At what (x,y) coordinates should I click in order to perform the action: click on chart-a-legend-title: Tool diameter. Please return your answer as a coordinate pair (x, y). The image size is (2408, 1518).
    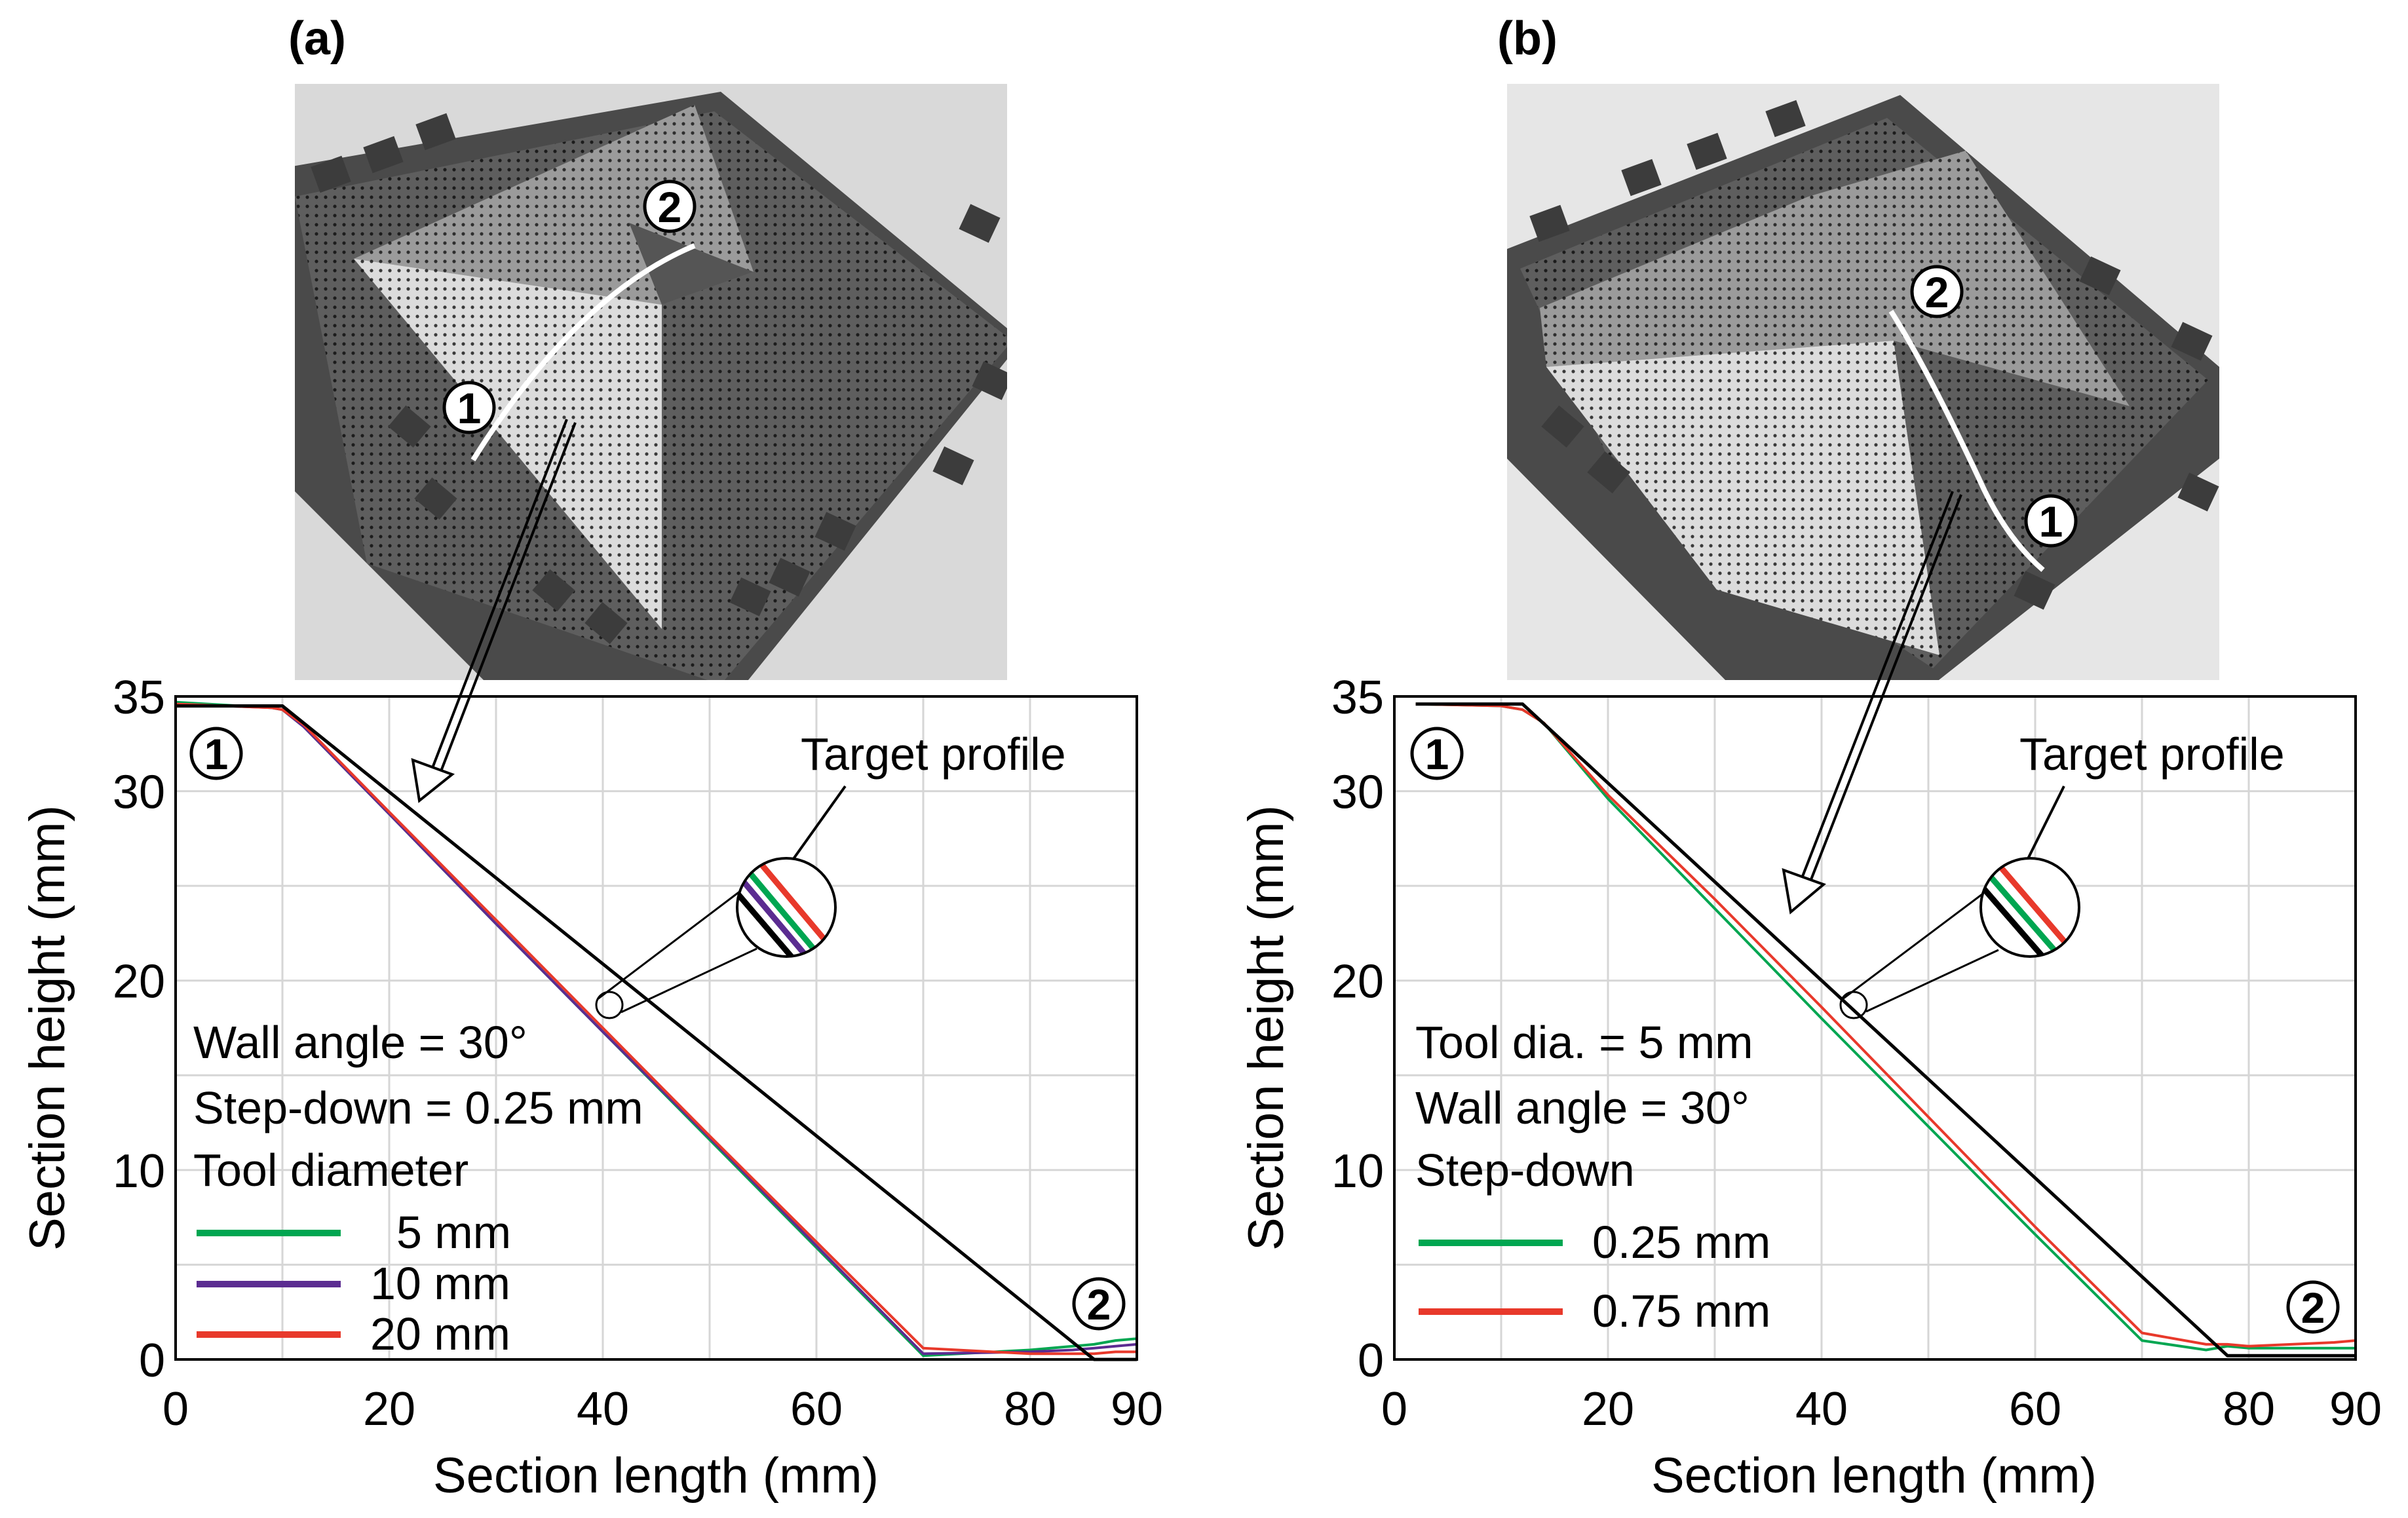
    Looking at the image, I should click on (331, 1170).